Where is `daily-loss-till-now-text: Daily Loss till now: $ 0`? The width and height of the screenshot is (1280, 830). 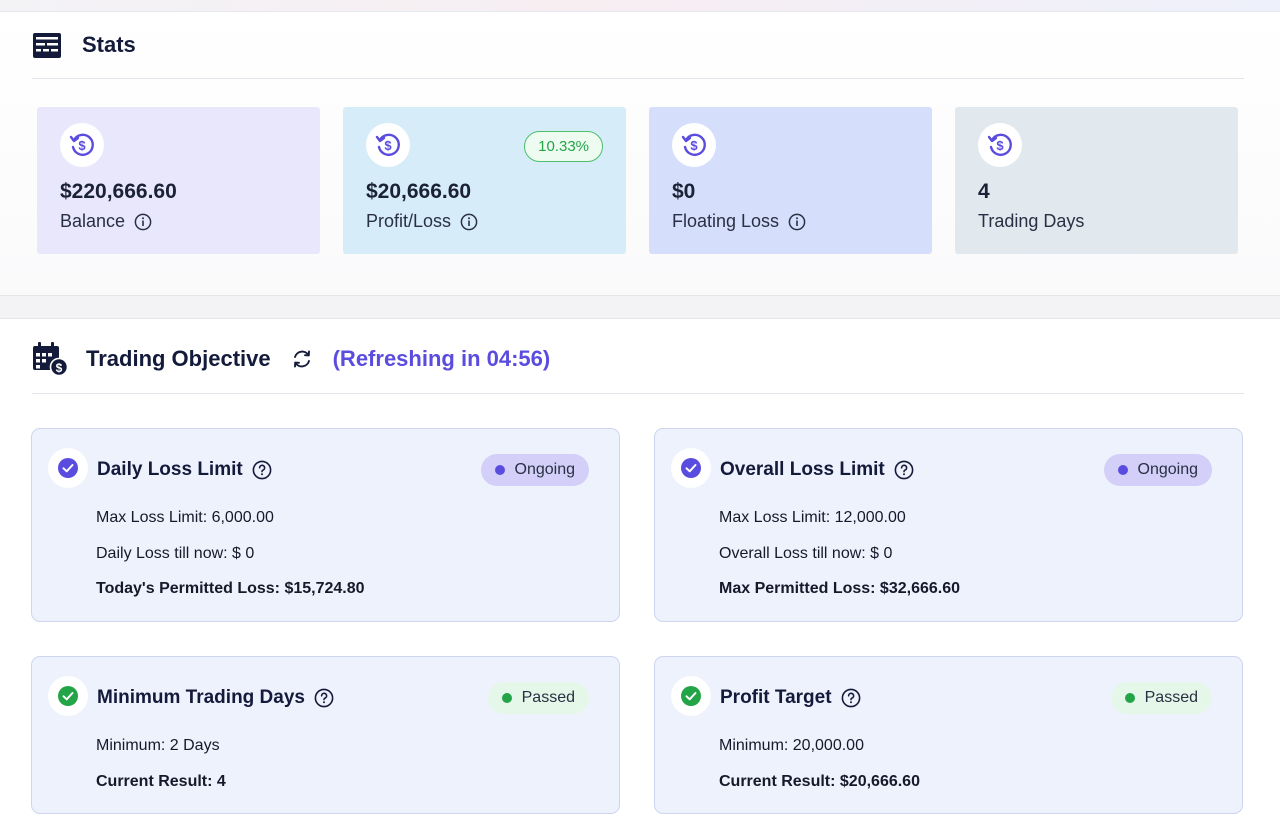
daily-loss-till-now-text: Daily Loss till now: $ 0 is located at coordinates (175, 553).